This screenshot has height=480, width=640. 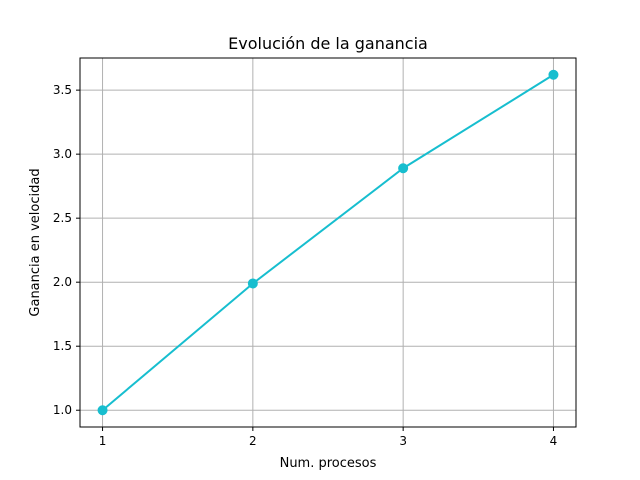 What do you see at coordinates (62, 90) in the screenshot?
I see `y-tick-label: 3.5` at bounding box center [62, 90].